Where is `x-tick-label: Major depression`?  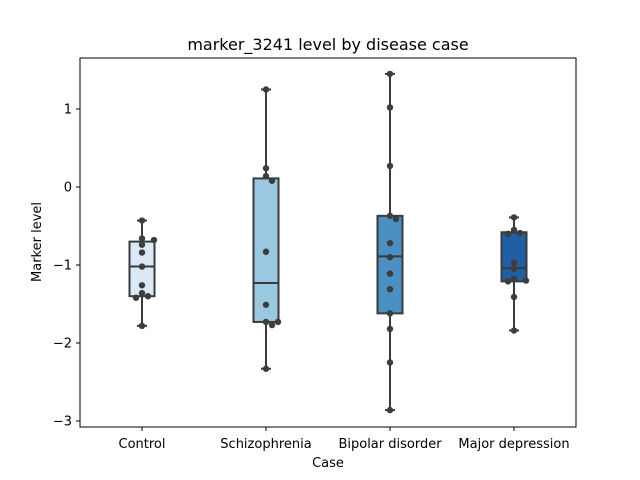 x-tick-label: Major depression is located at coordinates (513, 444).